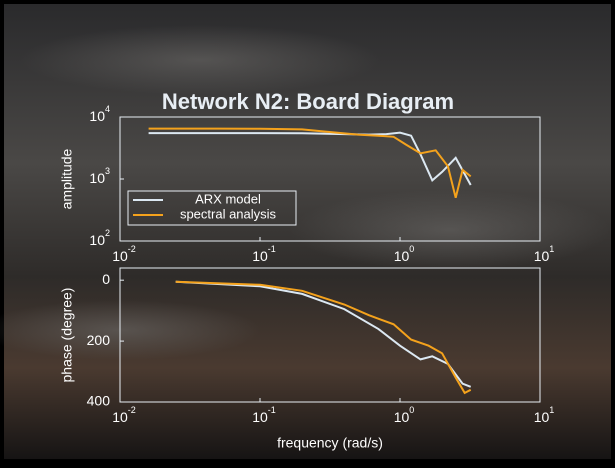  I want to click on y-tick-label: 10², so click(99, 237).